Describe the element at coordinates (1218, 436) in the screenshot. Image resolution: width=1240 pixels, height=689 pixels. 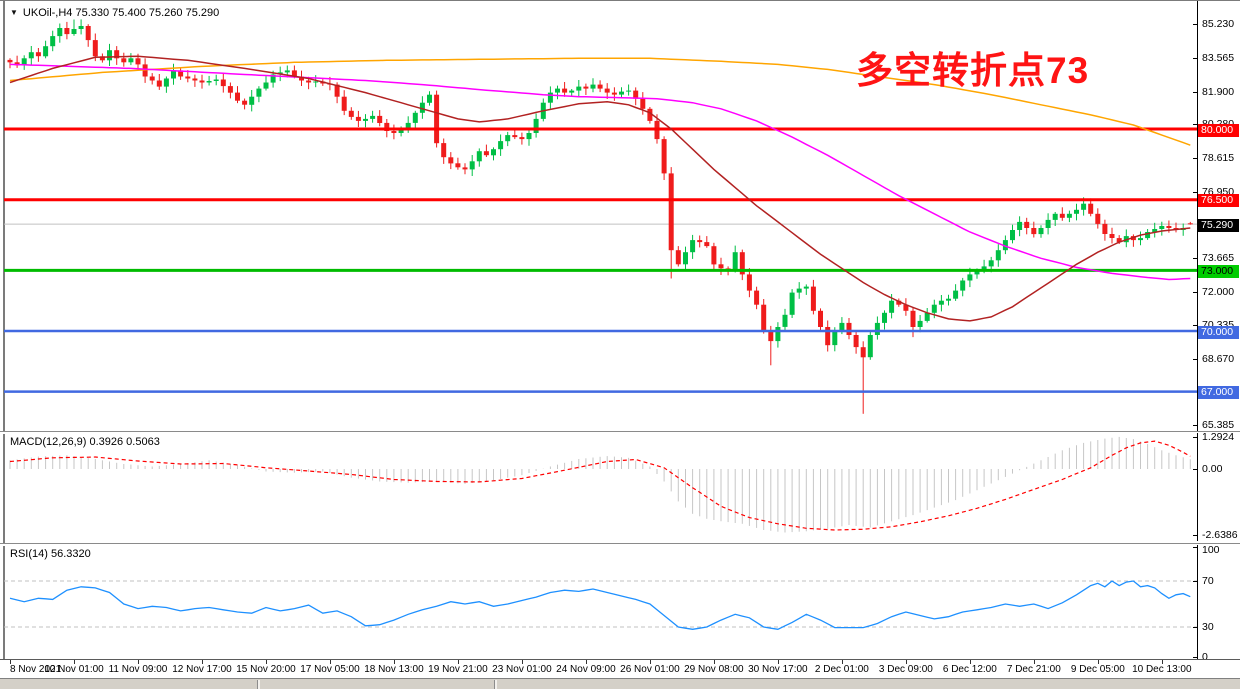
I see `macd-tick-label: 1.2924` at that location.